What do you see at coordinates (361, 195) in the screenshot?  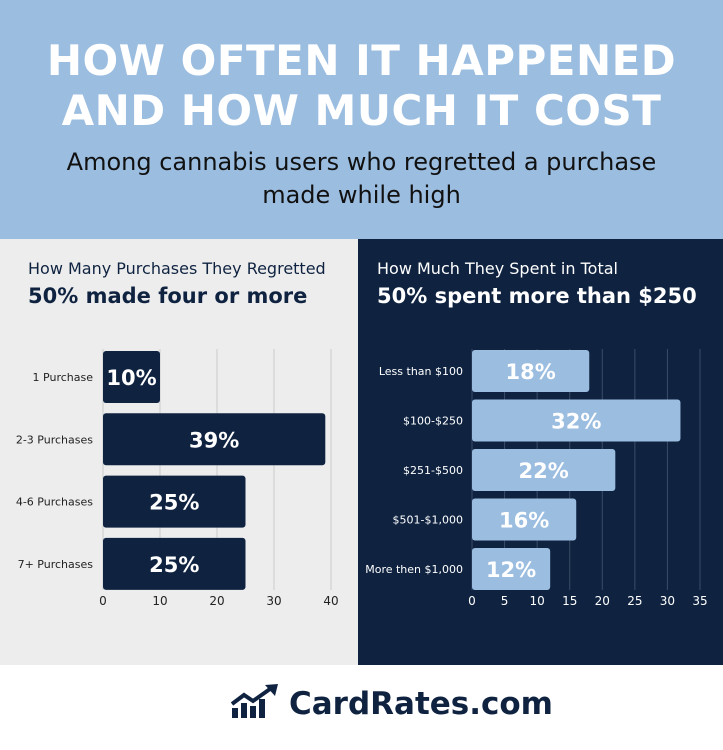 I see `subtitle-line-2: made while high` at bounding box center [361, 195].